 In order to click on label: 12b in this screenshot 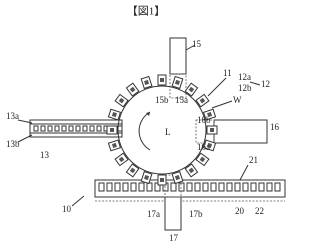, I will do `click(245, 88)`.